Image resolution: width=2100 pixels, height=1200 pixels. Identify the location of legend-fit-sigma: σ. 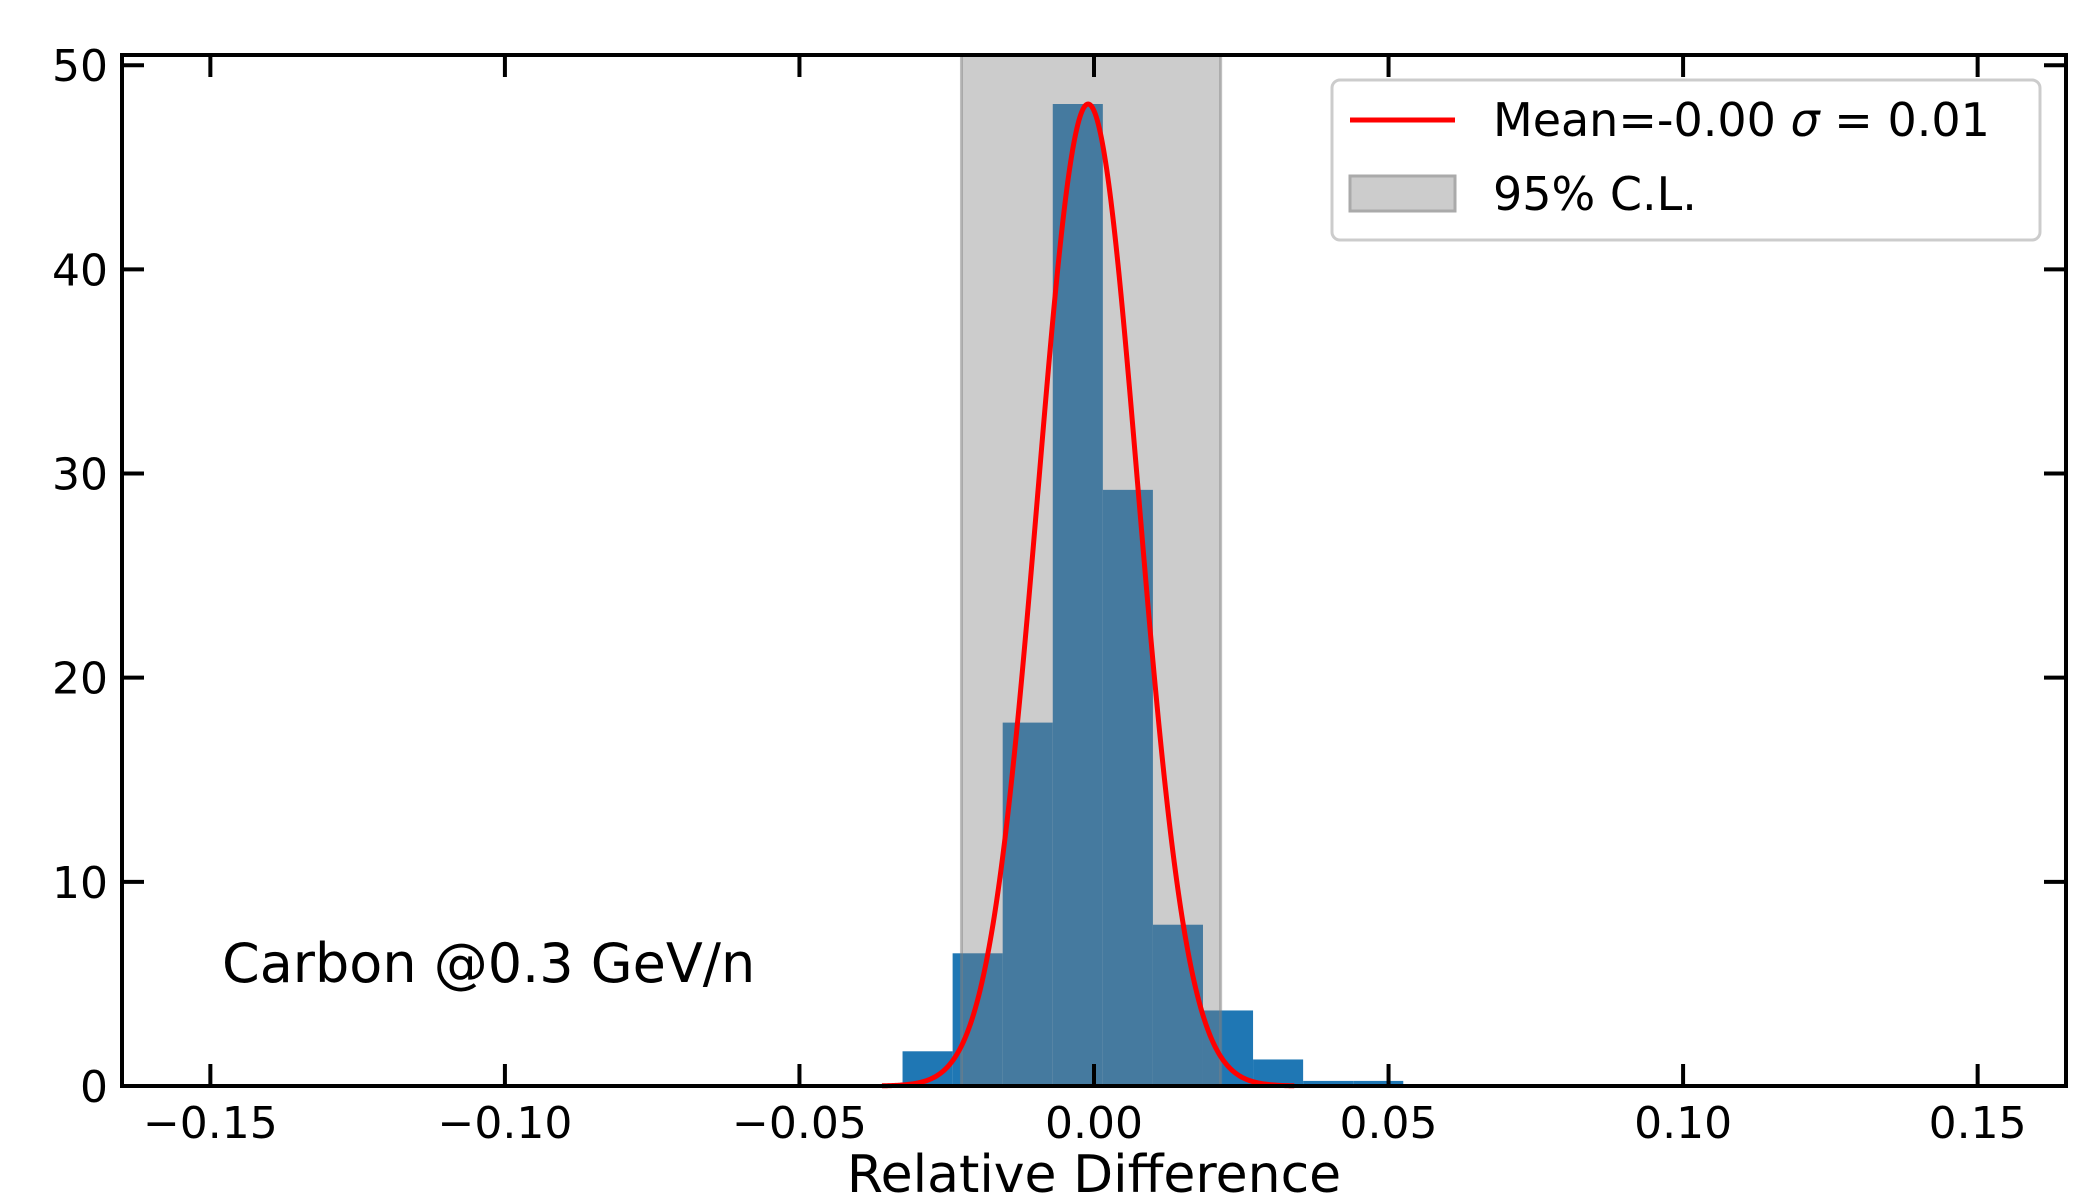
(1806, 120).